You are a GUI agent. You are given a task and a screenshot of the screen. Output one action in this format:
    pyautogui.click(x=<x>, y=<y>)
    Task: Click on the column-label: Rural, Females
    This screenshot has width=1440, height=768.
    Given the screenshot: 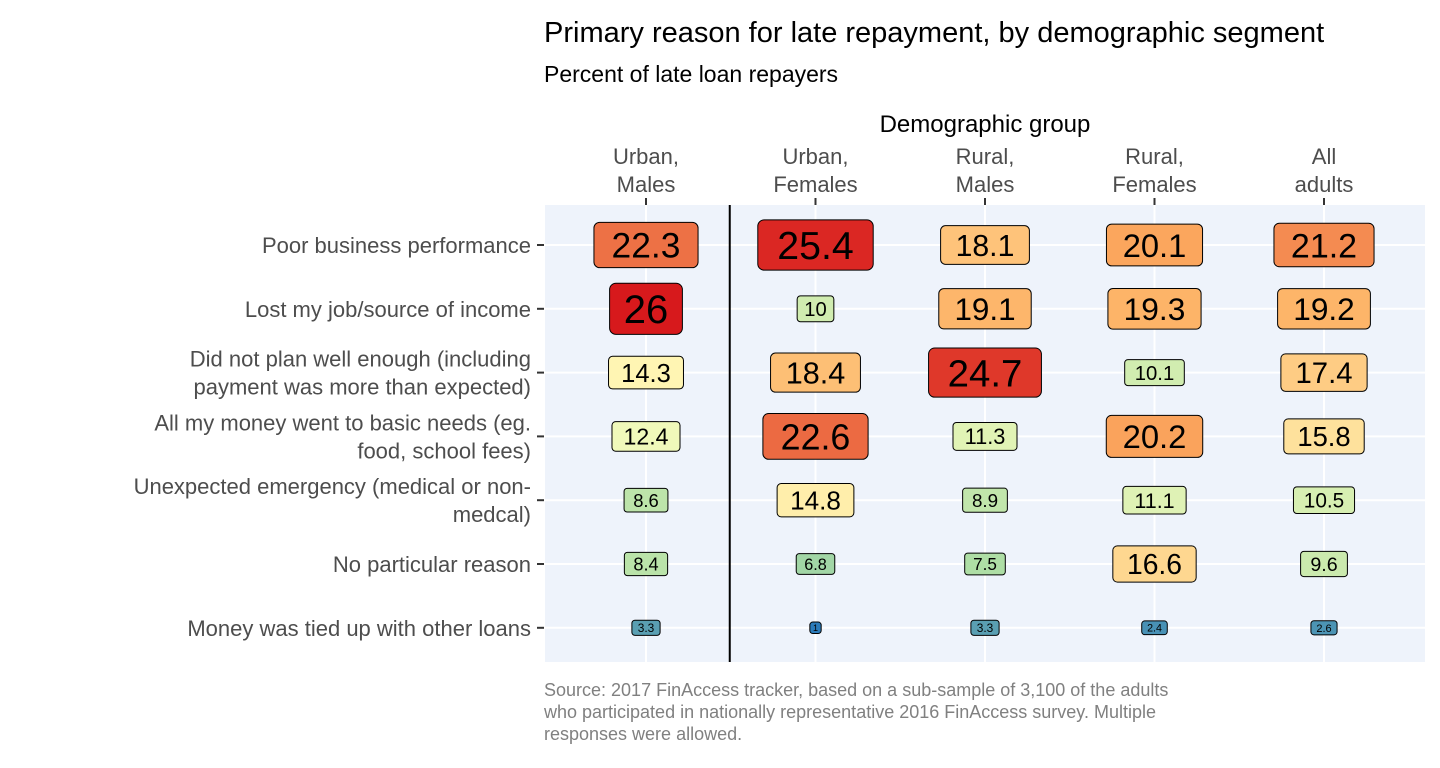 What is the action you would take?
    pyautogui.click(x=1154, y=170)
    